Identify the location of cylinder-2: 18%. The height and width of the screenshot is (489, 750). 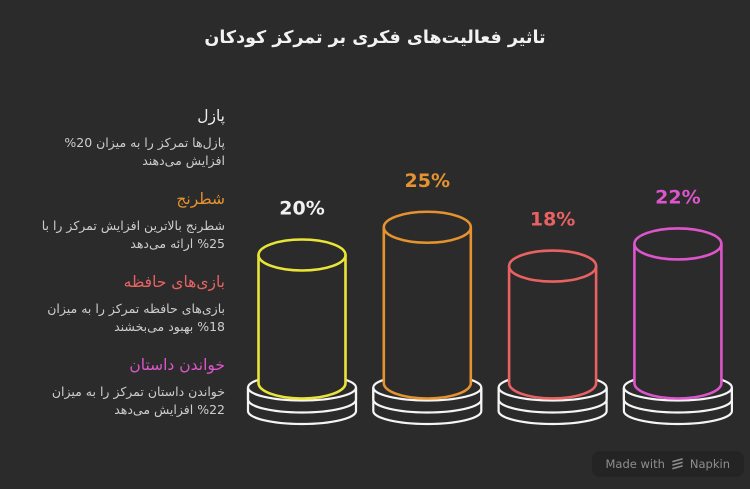
(552, 317).